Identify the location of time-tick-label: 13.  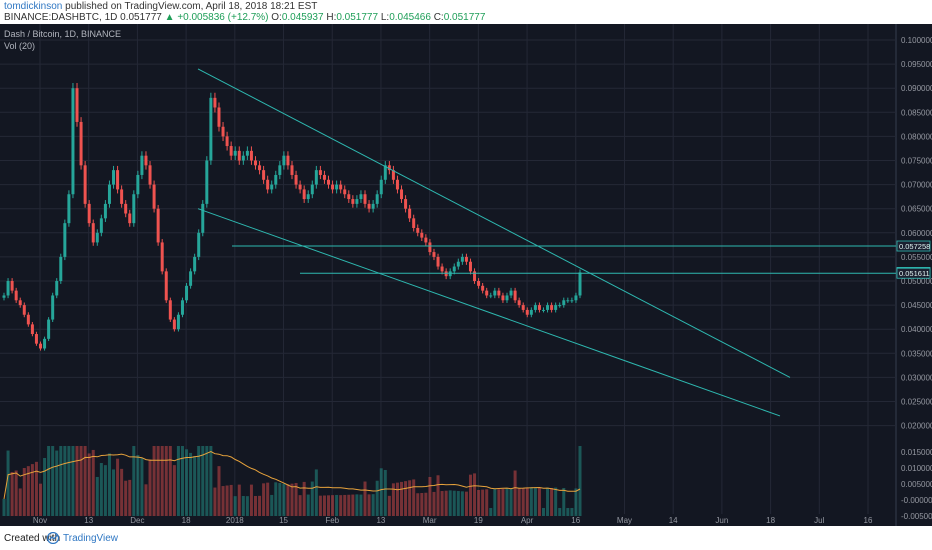
(380, 520).